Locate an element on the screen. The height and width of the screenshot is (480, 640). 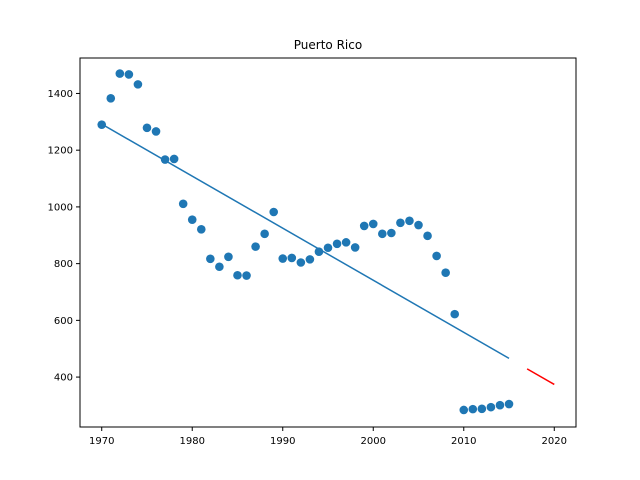
chart-title: Puerto Rico is located at coordinates (328, 45).